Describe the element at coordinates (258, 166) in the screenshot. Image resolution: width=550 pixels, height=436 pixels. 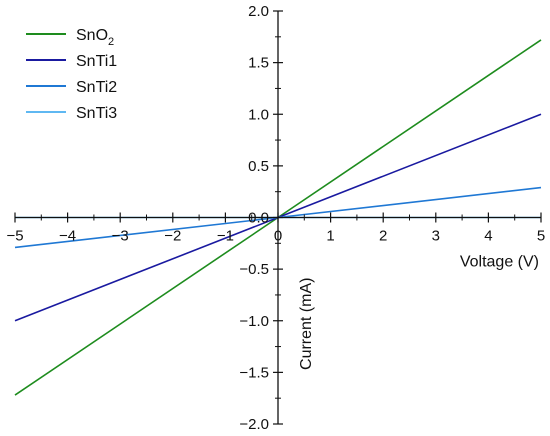
I see `y-tick-label: 0.5` at that location.